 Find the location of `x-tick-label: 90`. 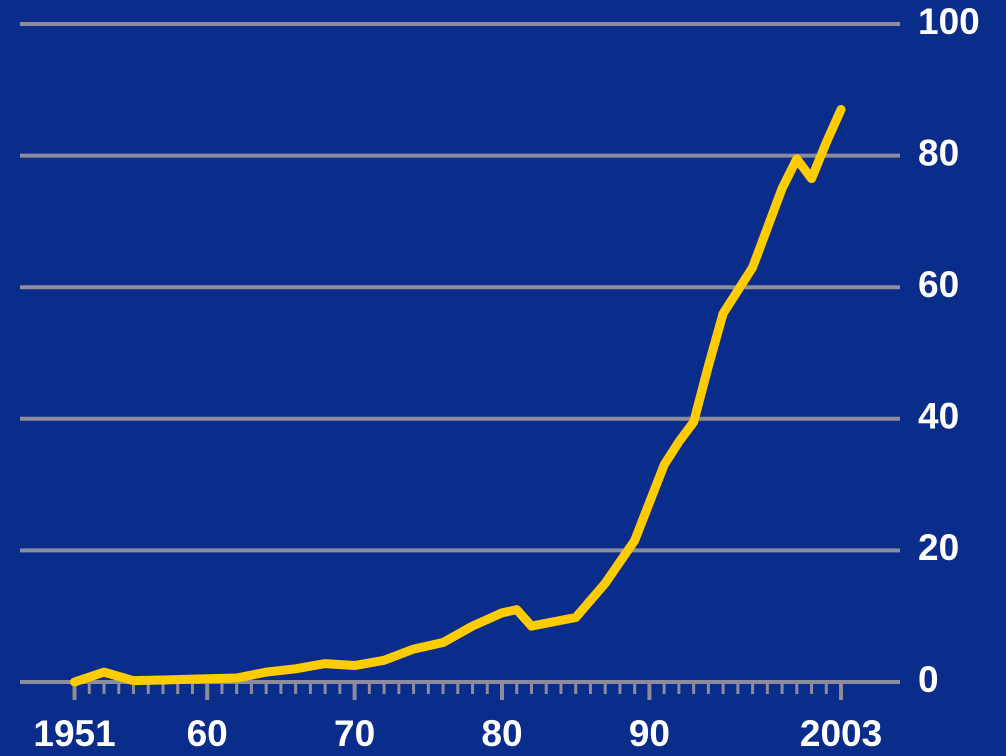

x-tick-label: 90 is located at coordinates (649, 733).